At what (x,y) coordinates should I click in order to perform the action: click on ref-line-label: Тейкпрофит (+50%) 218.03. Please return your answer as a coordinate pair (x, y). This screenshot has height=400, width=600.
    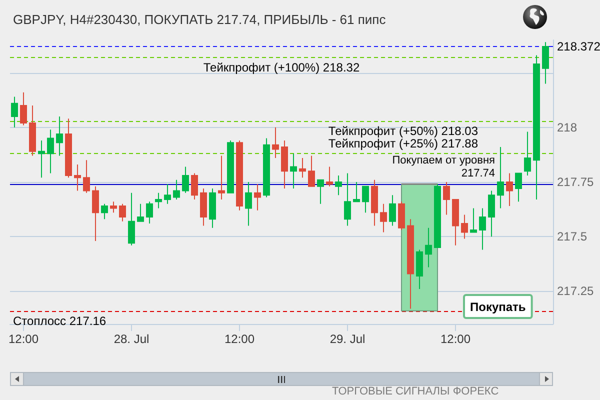
    Looking at the image, I should click on (403, 131).